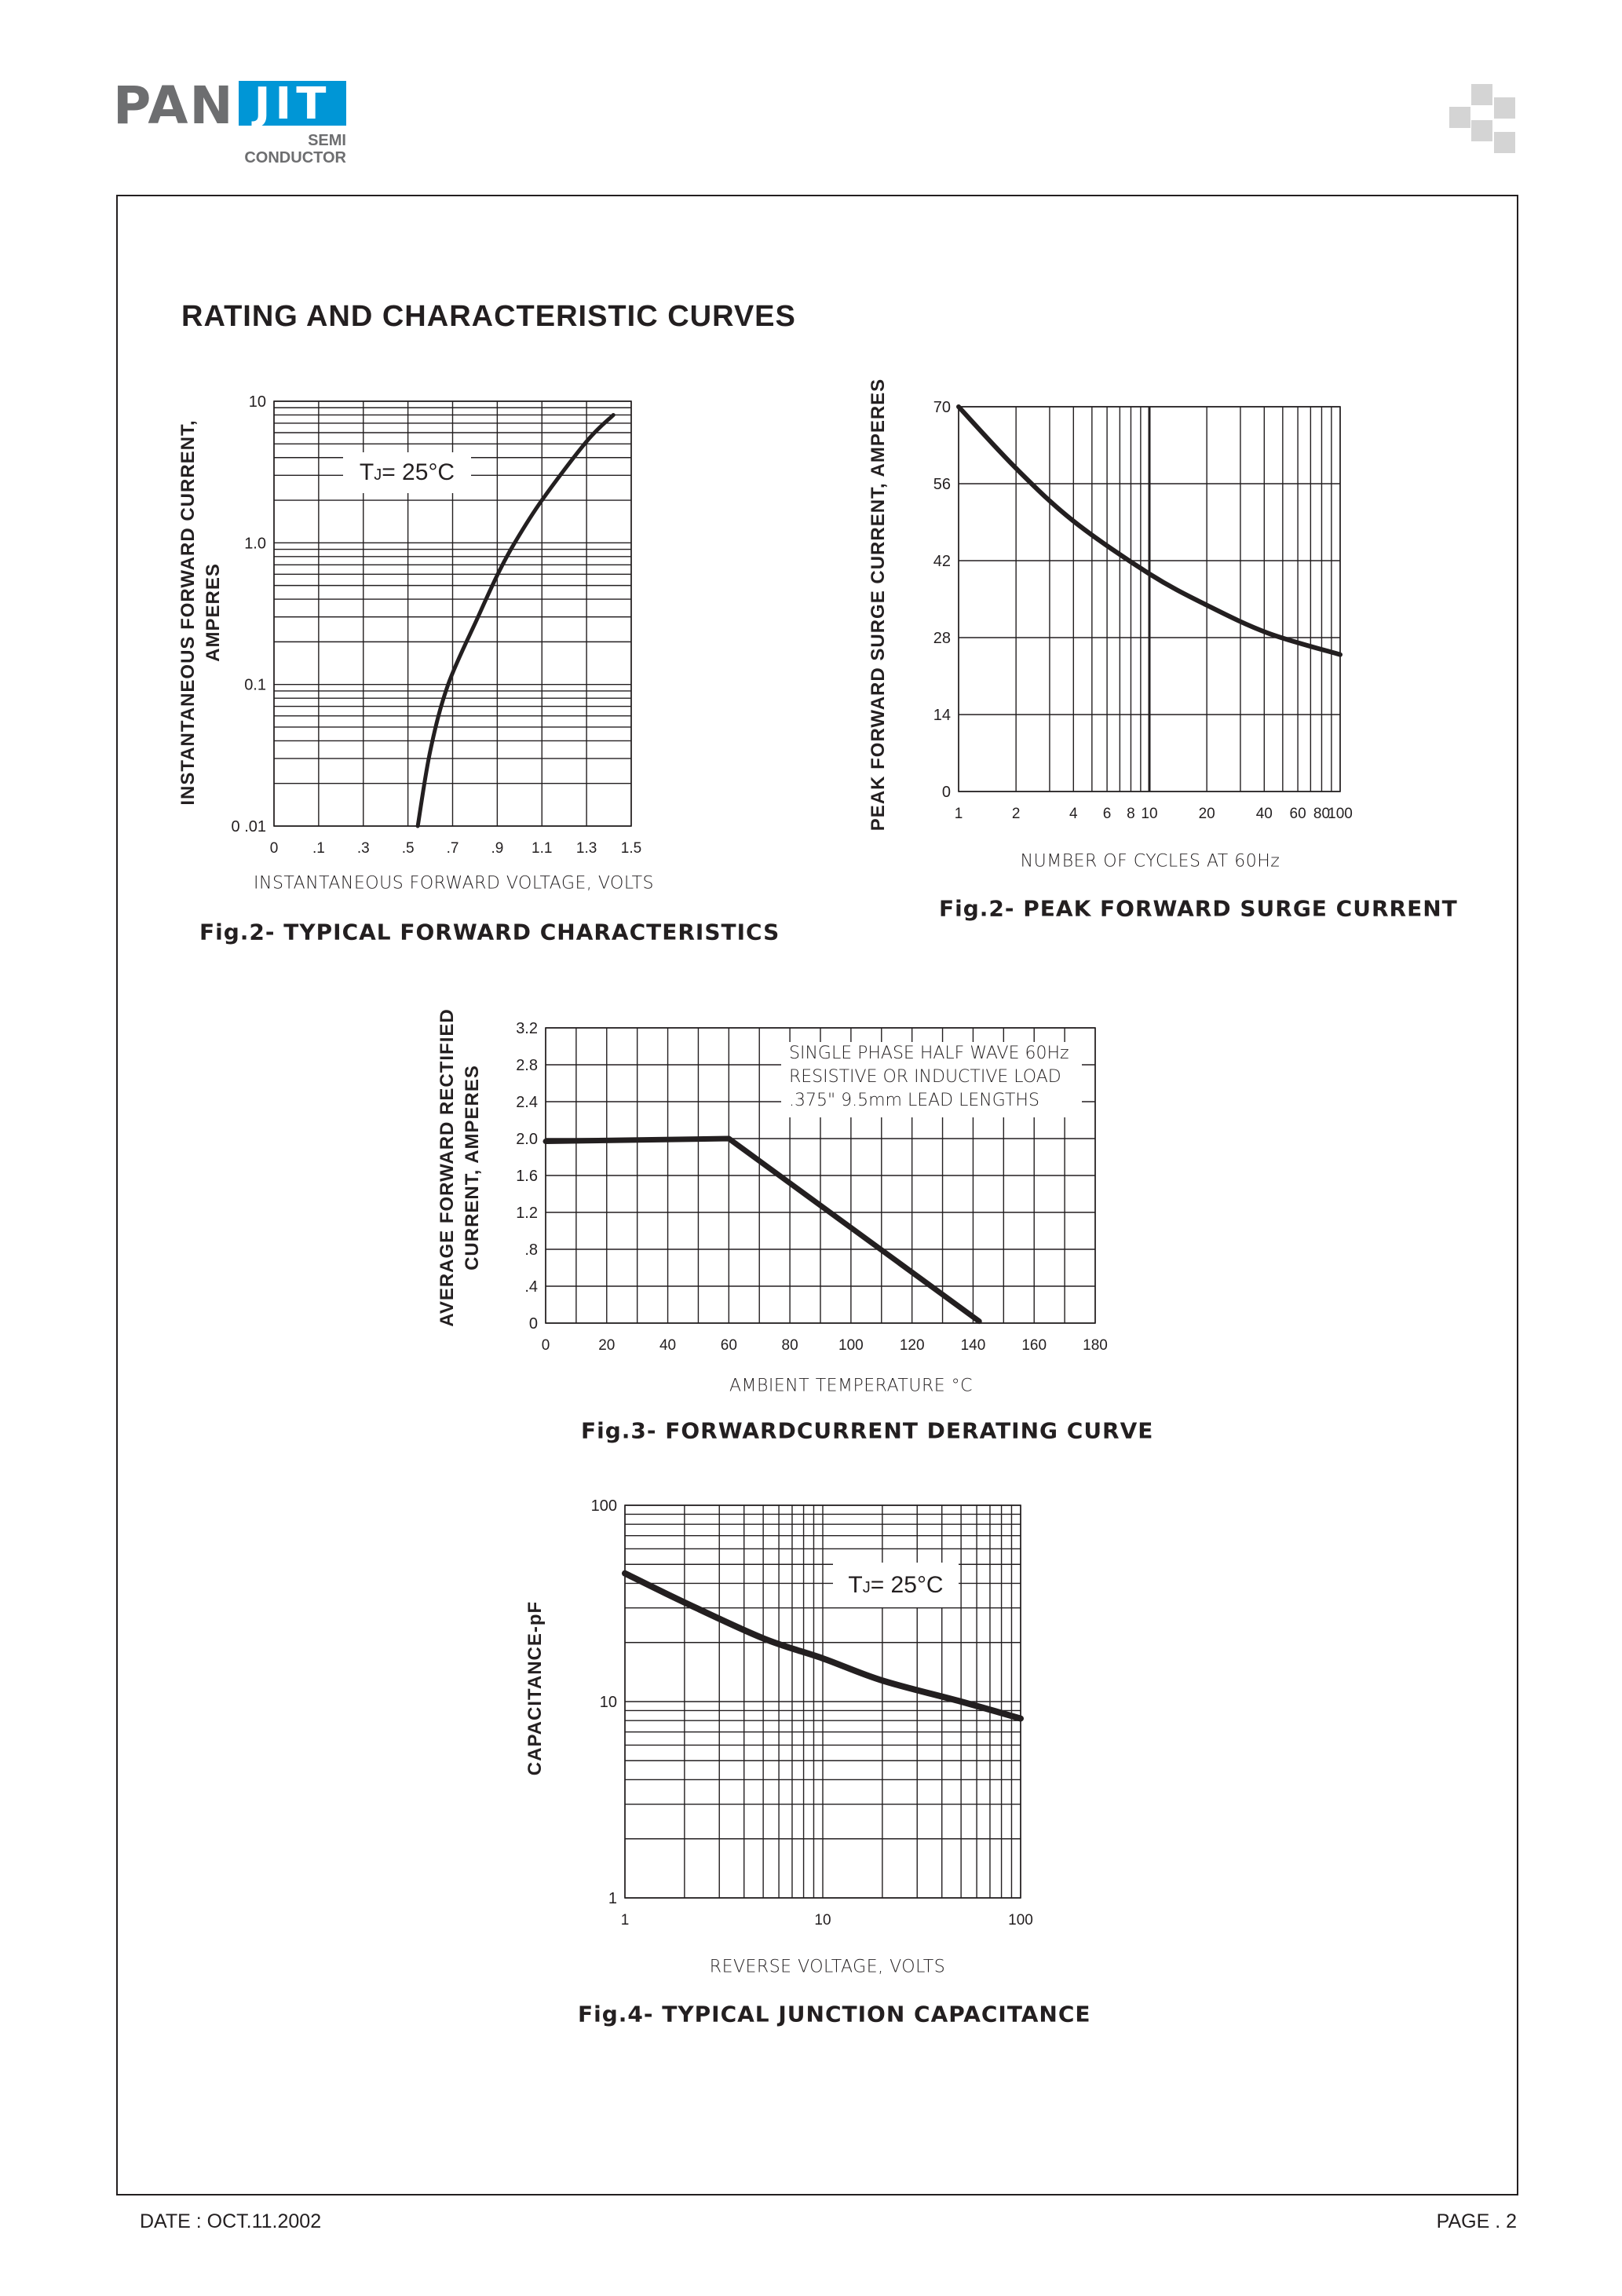 This screenshot has width=1622, height=2296. What do you see at coordinates (249, 826) in the screenshot?
I see `y-tick-label: 0 .01` at bounding box center [249, 826].